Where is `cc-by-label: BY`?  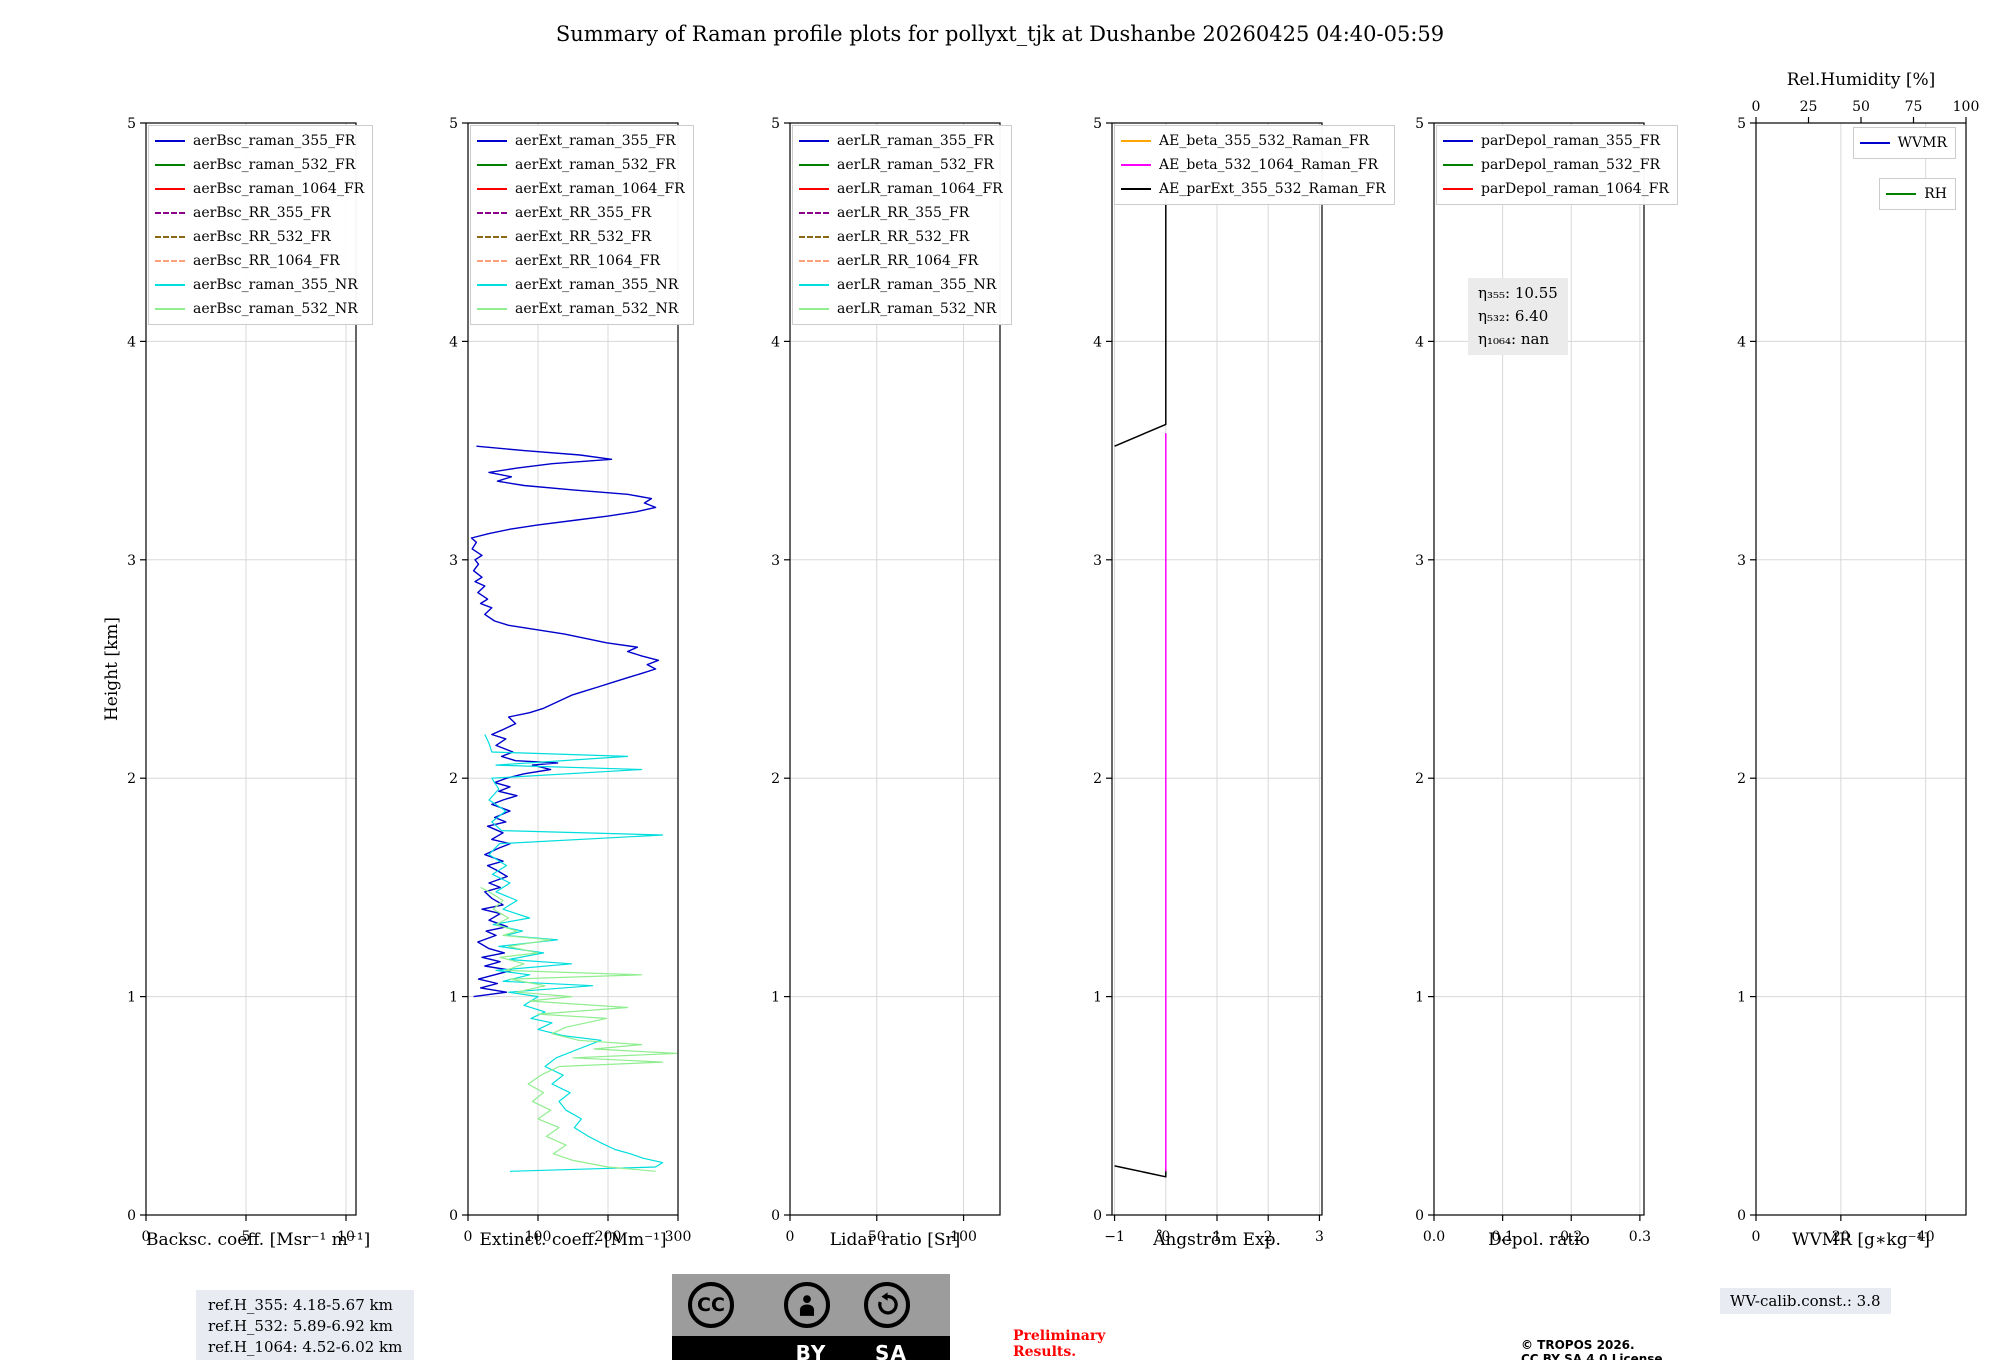
cc-by-label: BY is located at coordinates (811, 1350).